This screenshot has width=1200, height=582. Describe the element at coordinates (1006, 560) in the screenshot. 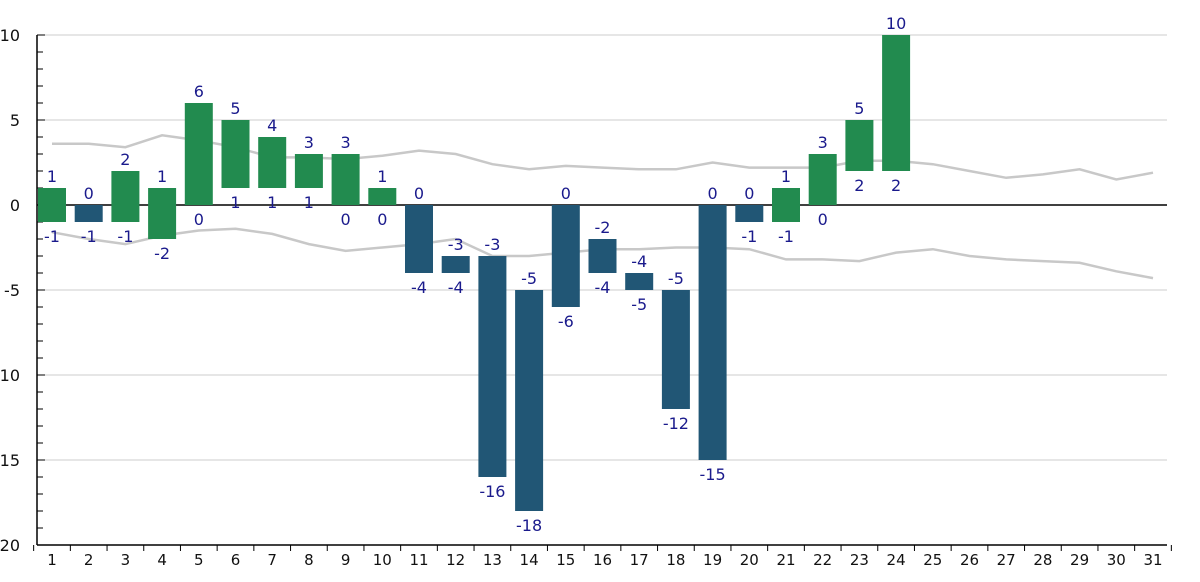

I see `x-tick-label: 27` at that location.